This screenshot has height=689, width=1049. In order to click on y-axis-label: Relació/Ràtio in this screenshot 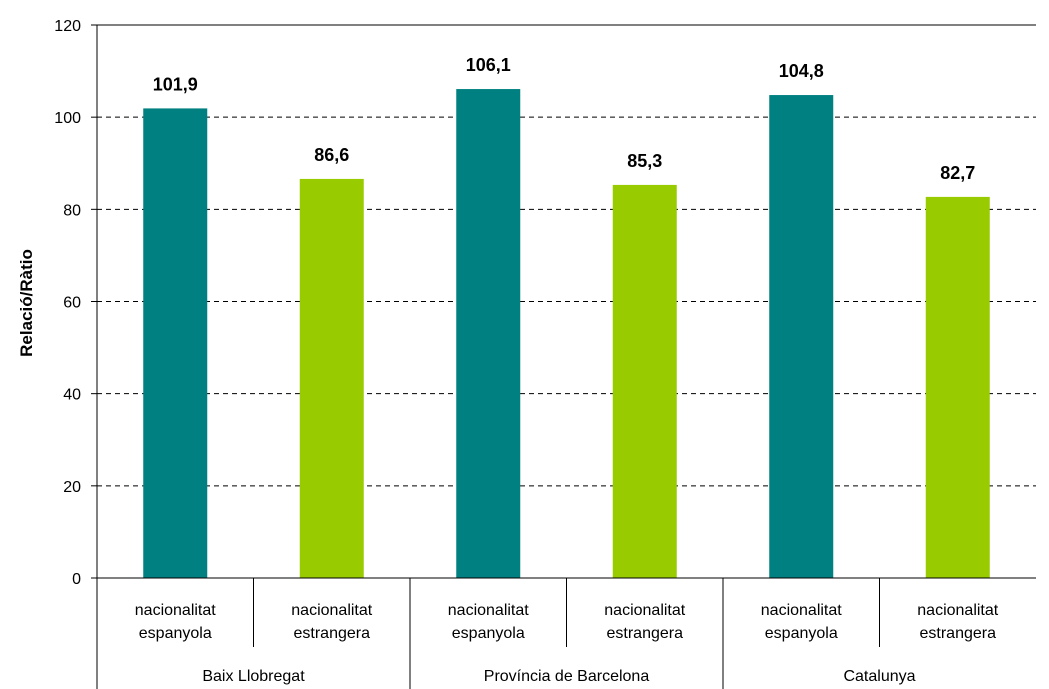, I will do `click(26, 303)`.